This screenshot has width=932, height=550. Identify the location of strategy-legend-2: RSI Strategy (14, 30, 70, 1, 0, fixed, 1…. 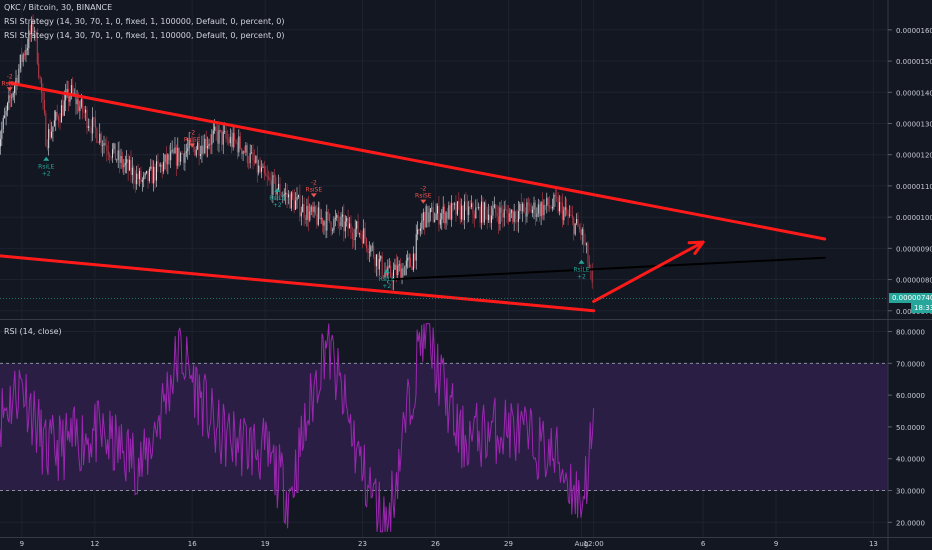
(144, 35).